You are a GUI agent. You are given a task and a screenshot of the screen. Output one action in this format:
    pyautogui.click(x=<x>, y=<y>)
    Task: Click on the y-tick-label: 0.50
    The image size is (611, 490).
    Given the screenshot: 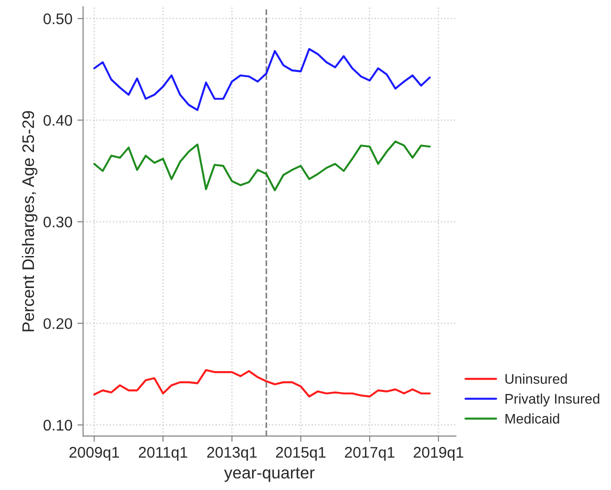 What is the action you would take?
    pyautogui.click(x=58, y=18)
    